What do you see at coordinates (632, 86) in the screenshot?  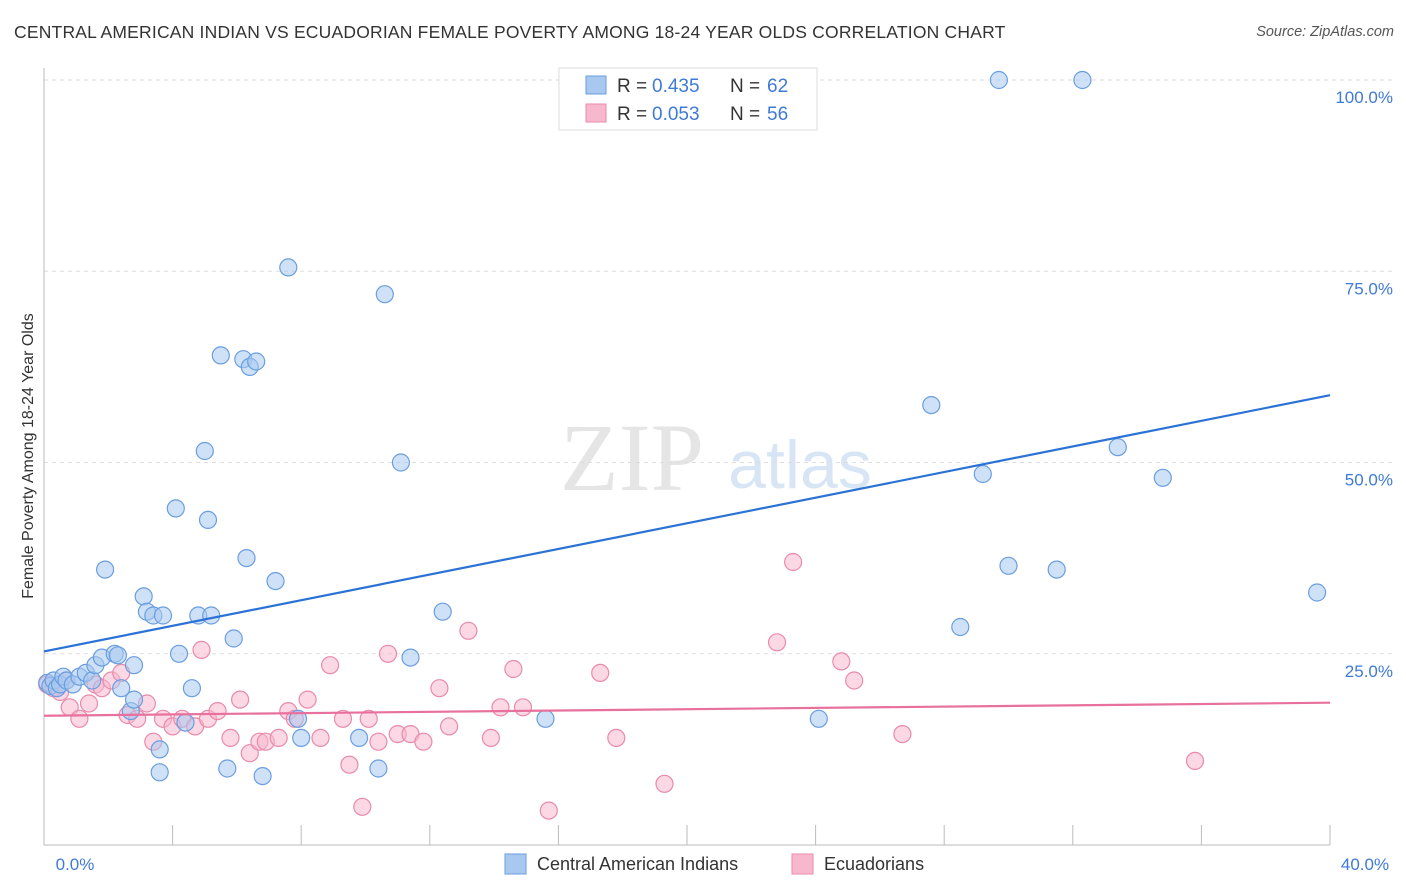 I see `legend-r-label-blue: R =` at bounding box center [632, 86].